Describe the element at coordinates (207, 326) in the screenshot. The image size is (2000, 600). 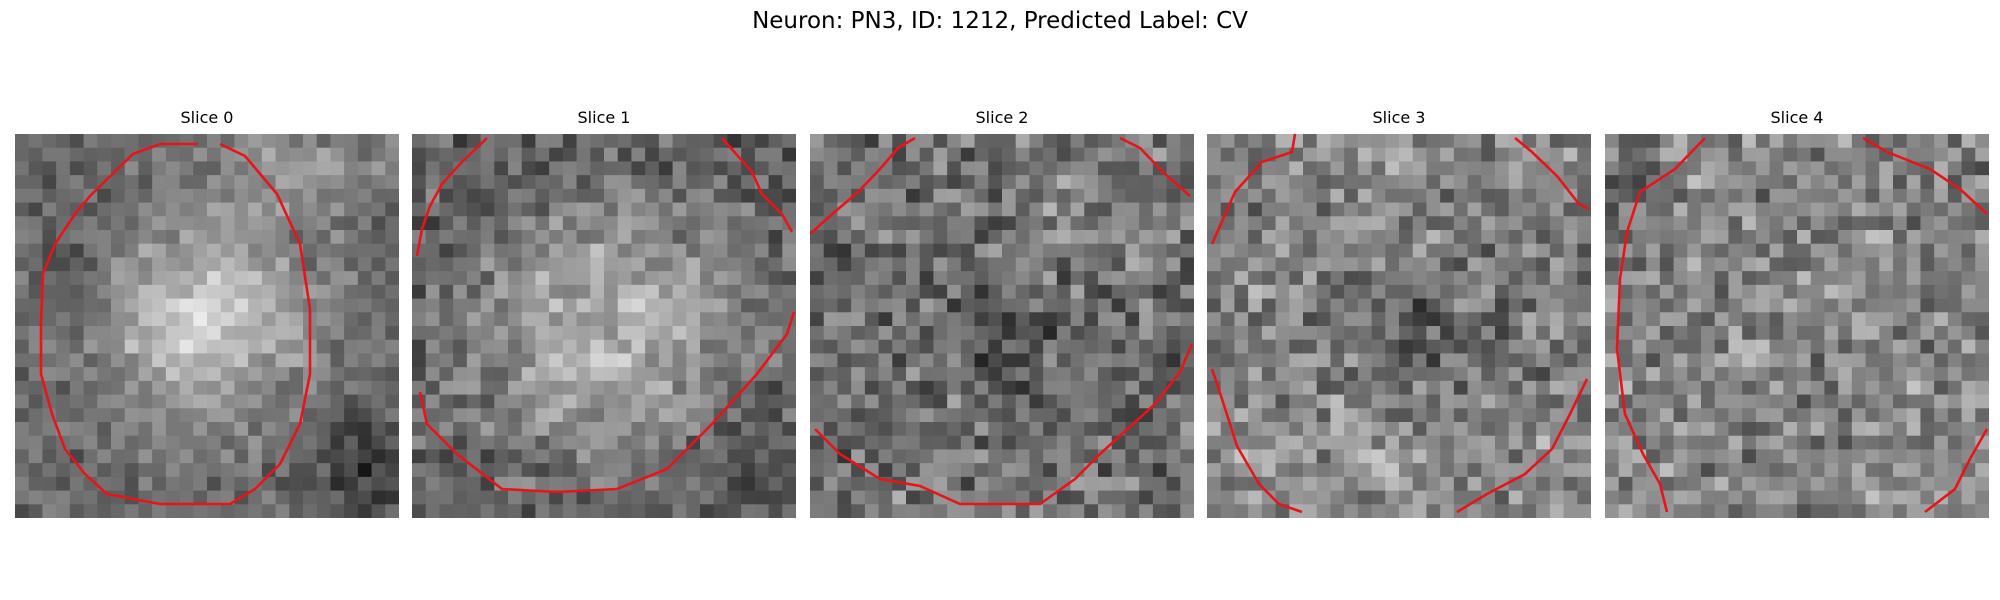
I see `slice-image` at that location.